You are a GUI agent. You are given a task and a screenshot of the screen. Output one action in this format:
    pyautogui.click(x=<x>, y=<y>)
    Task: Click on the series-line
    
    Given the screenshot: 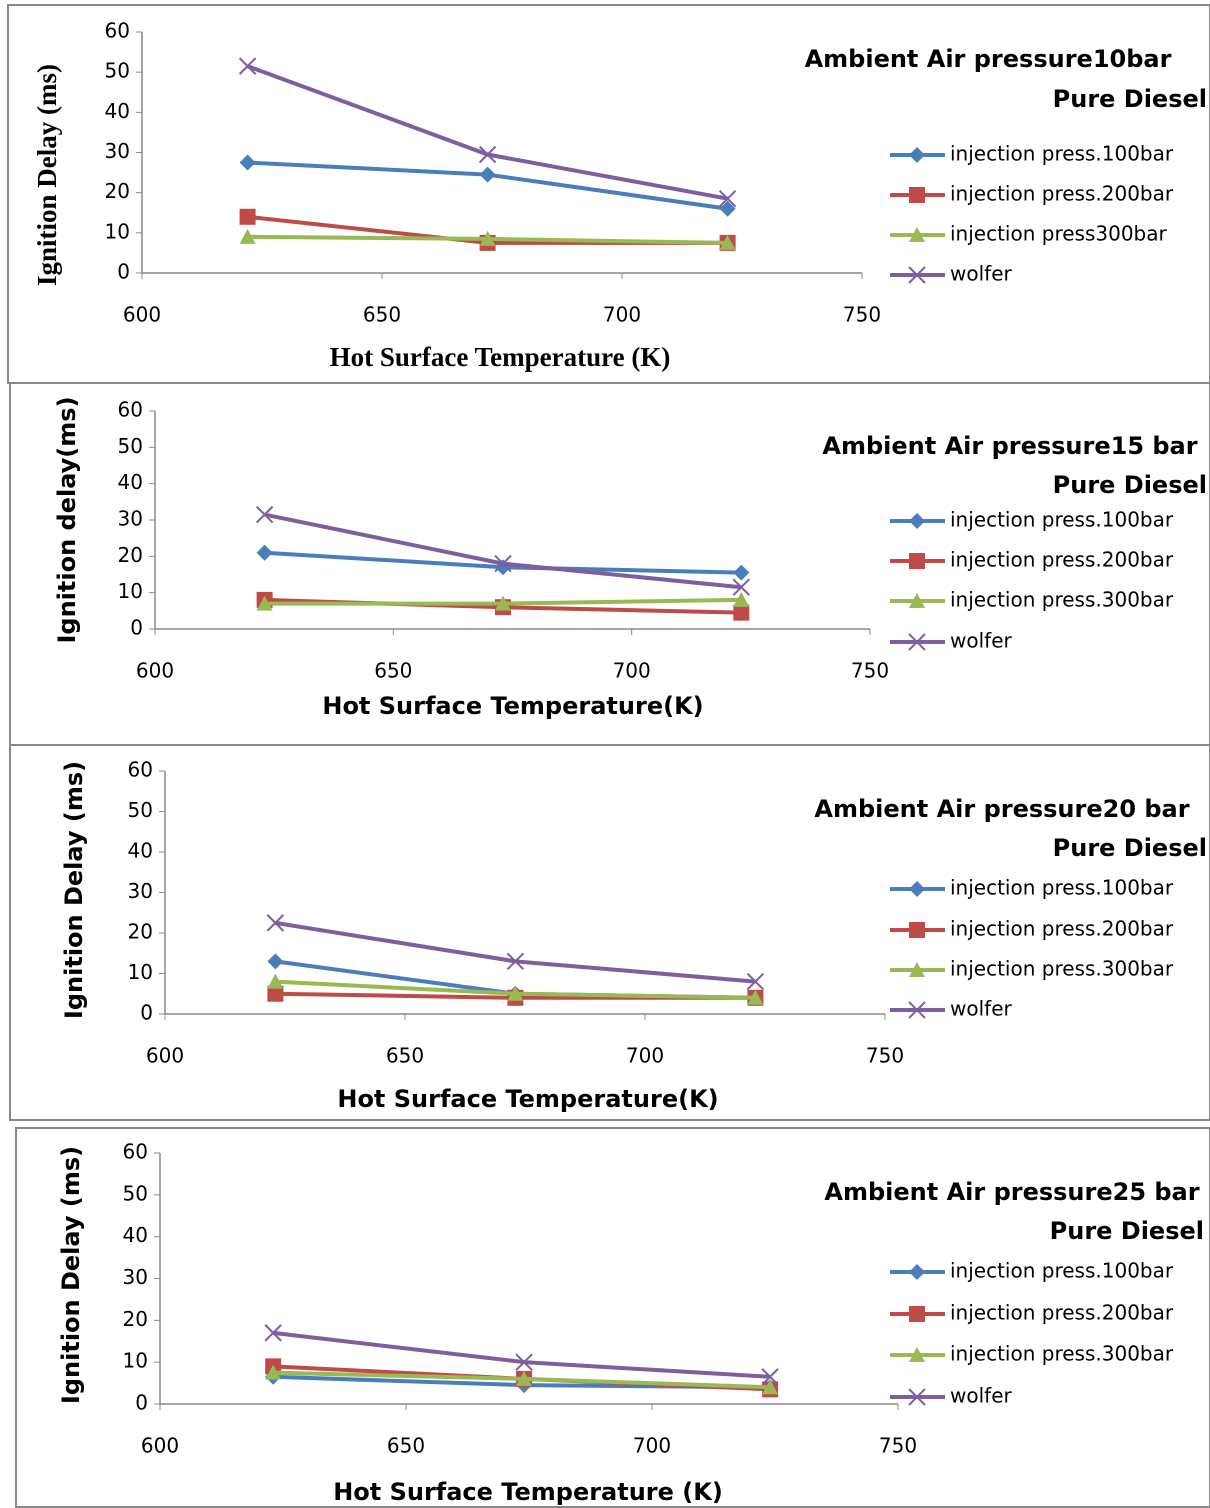 What is the action you would take?
    pyautogui.click(x=503, y=551)
    